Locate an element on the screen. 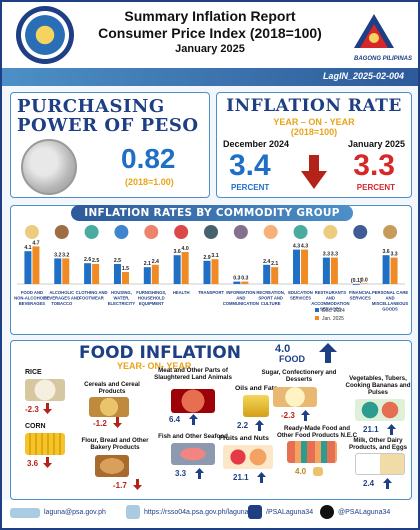 The height and width of the screenshot is (530, 420). chart-category-label: INFORMATION is located at coordinates (240, 292).